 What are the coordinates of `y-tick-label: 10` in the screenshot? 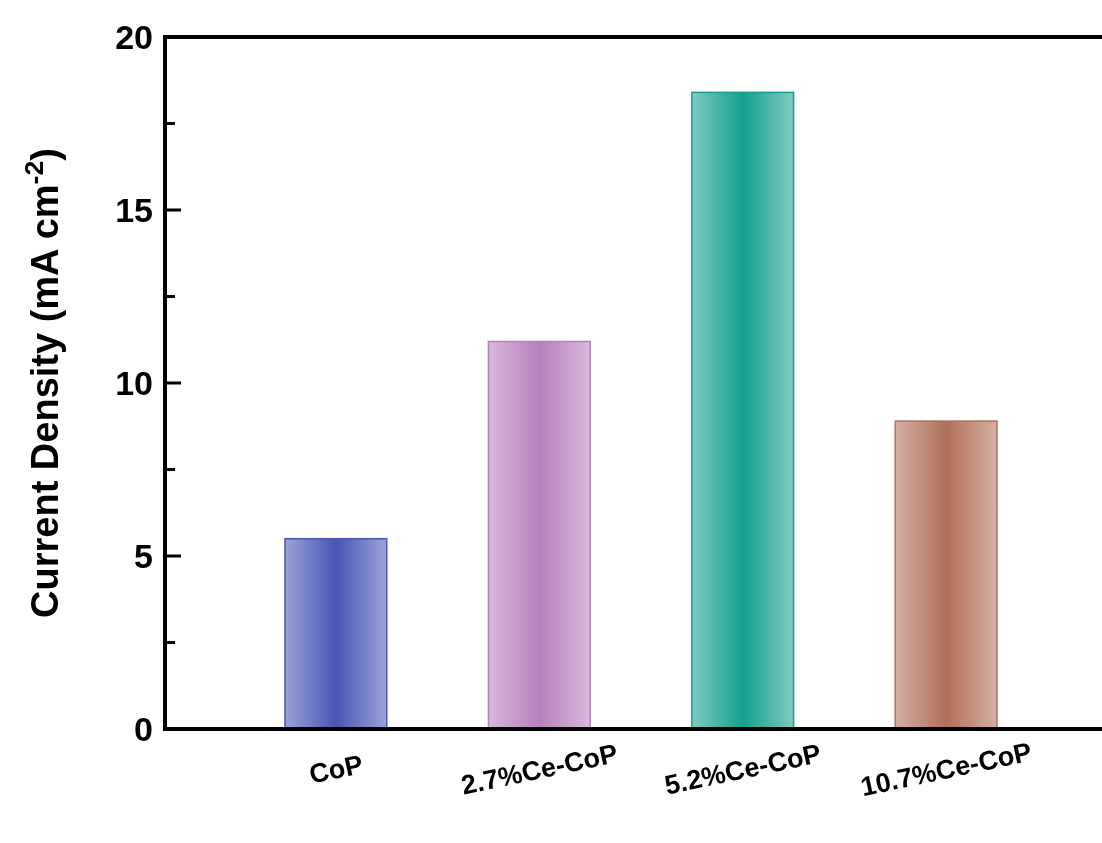 It's located at (134, 382).